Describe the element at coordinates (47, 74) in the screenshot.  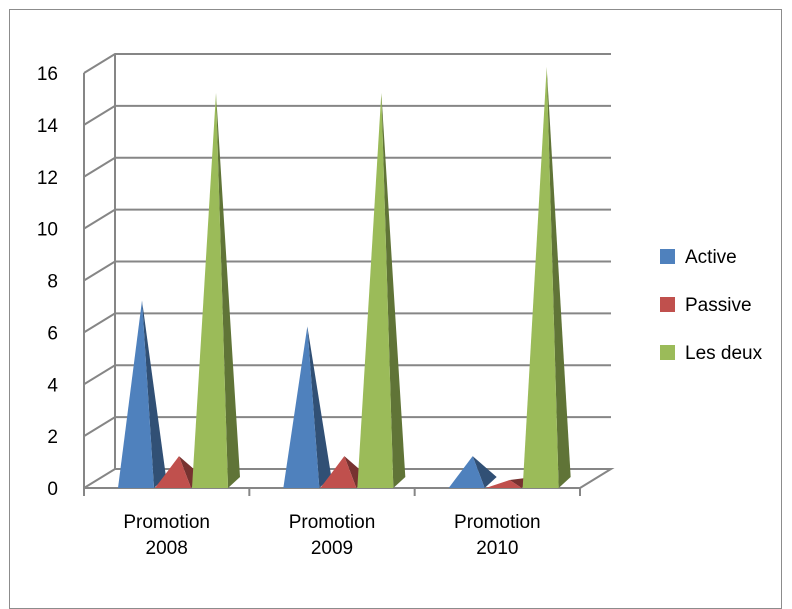
I see `y-tick-label: 16` at that location.